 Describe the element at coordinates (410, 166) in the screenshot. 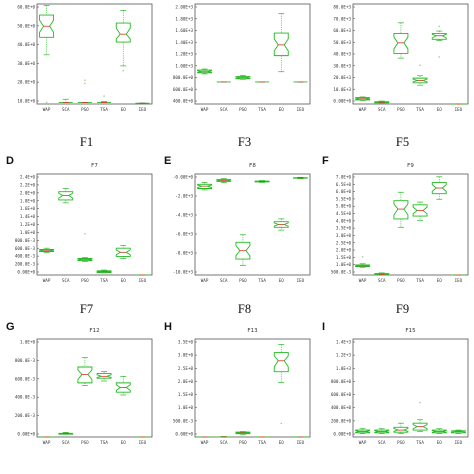

I see `panel-title: F9` at that location.